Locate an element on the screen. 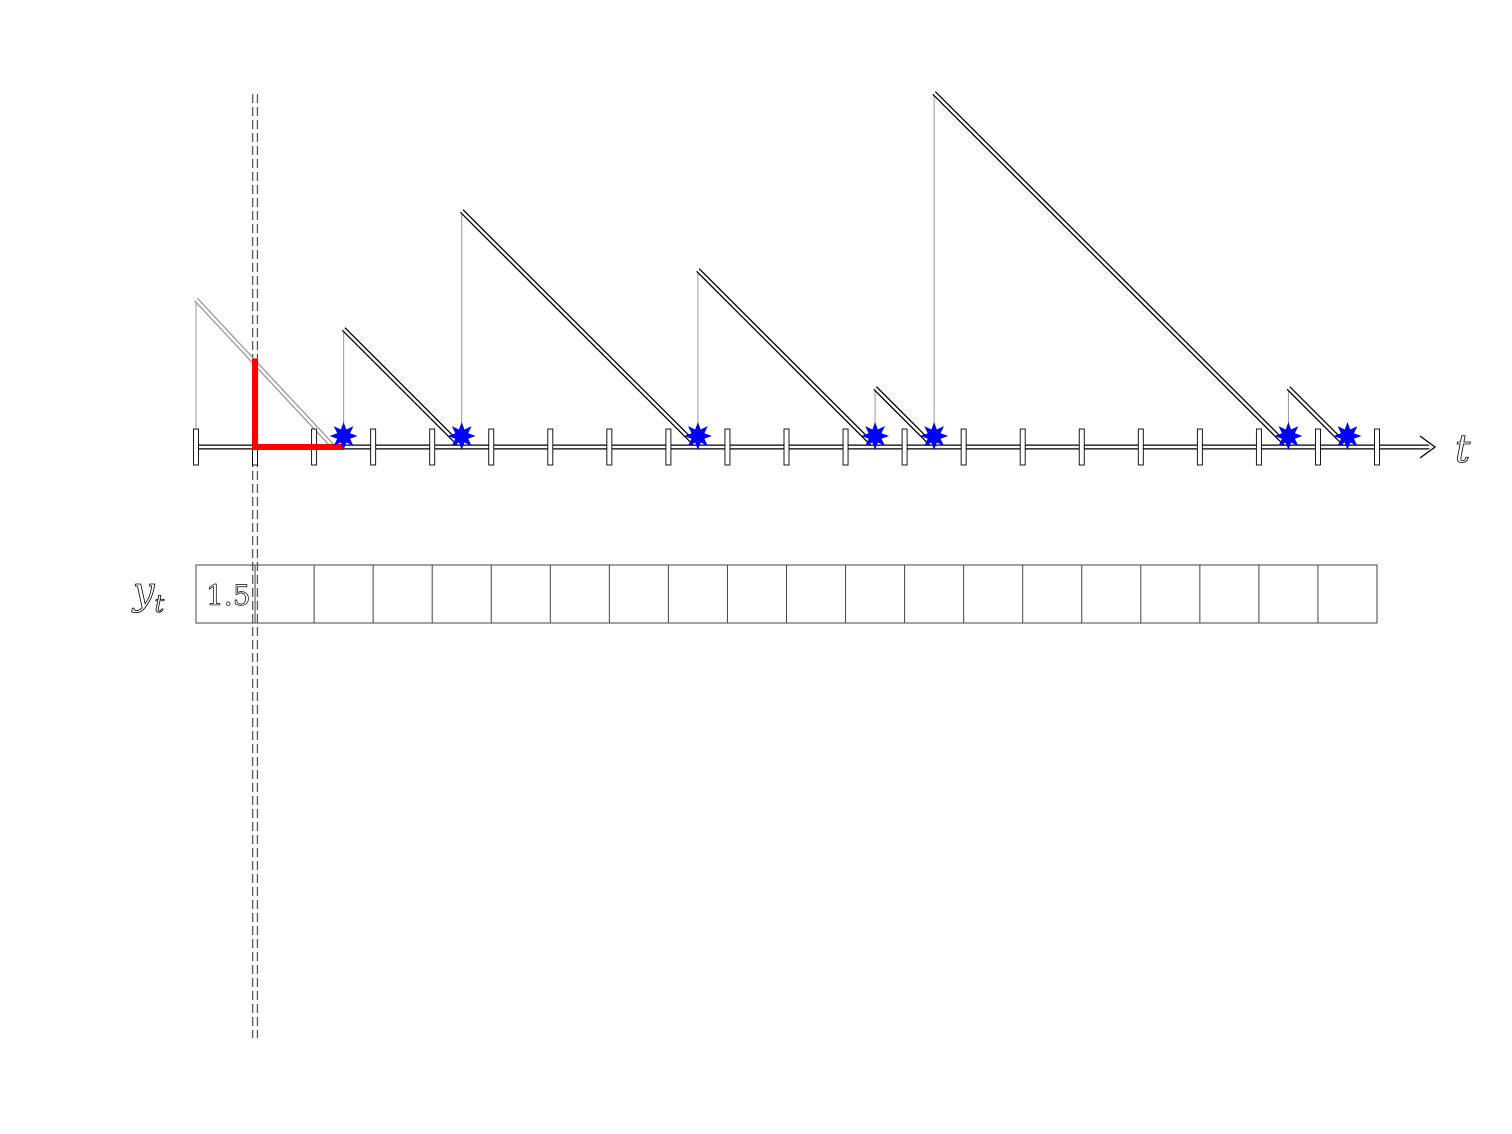 This screenshot has width=1512, height=1134. event-markers is located at coordinates (845, 436).